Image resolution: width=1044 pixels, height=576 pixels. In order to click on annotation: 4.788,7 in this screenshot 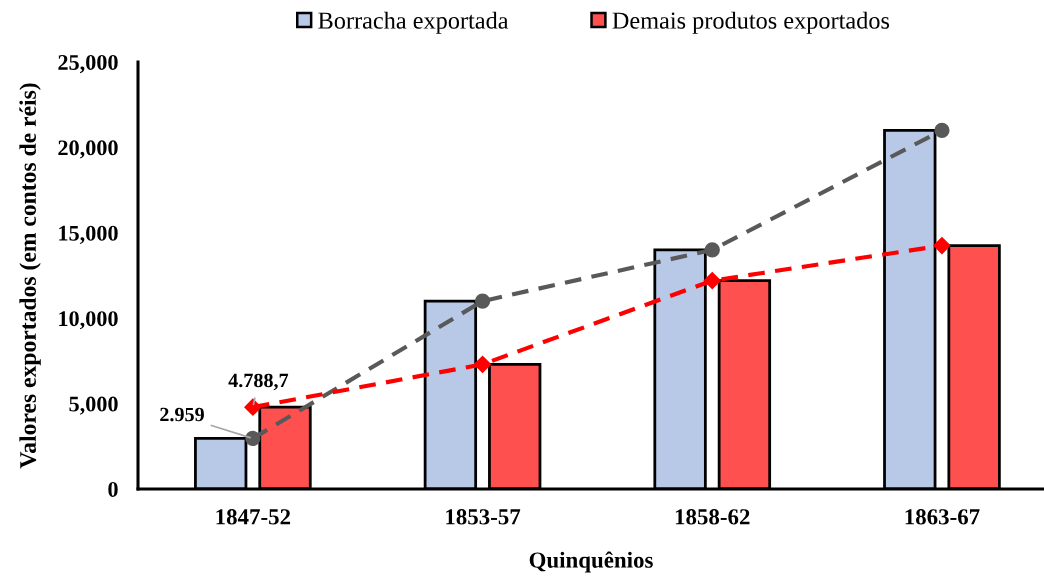, I will do `click(258, 382)`.